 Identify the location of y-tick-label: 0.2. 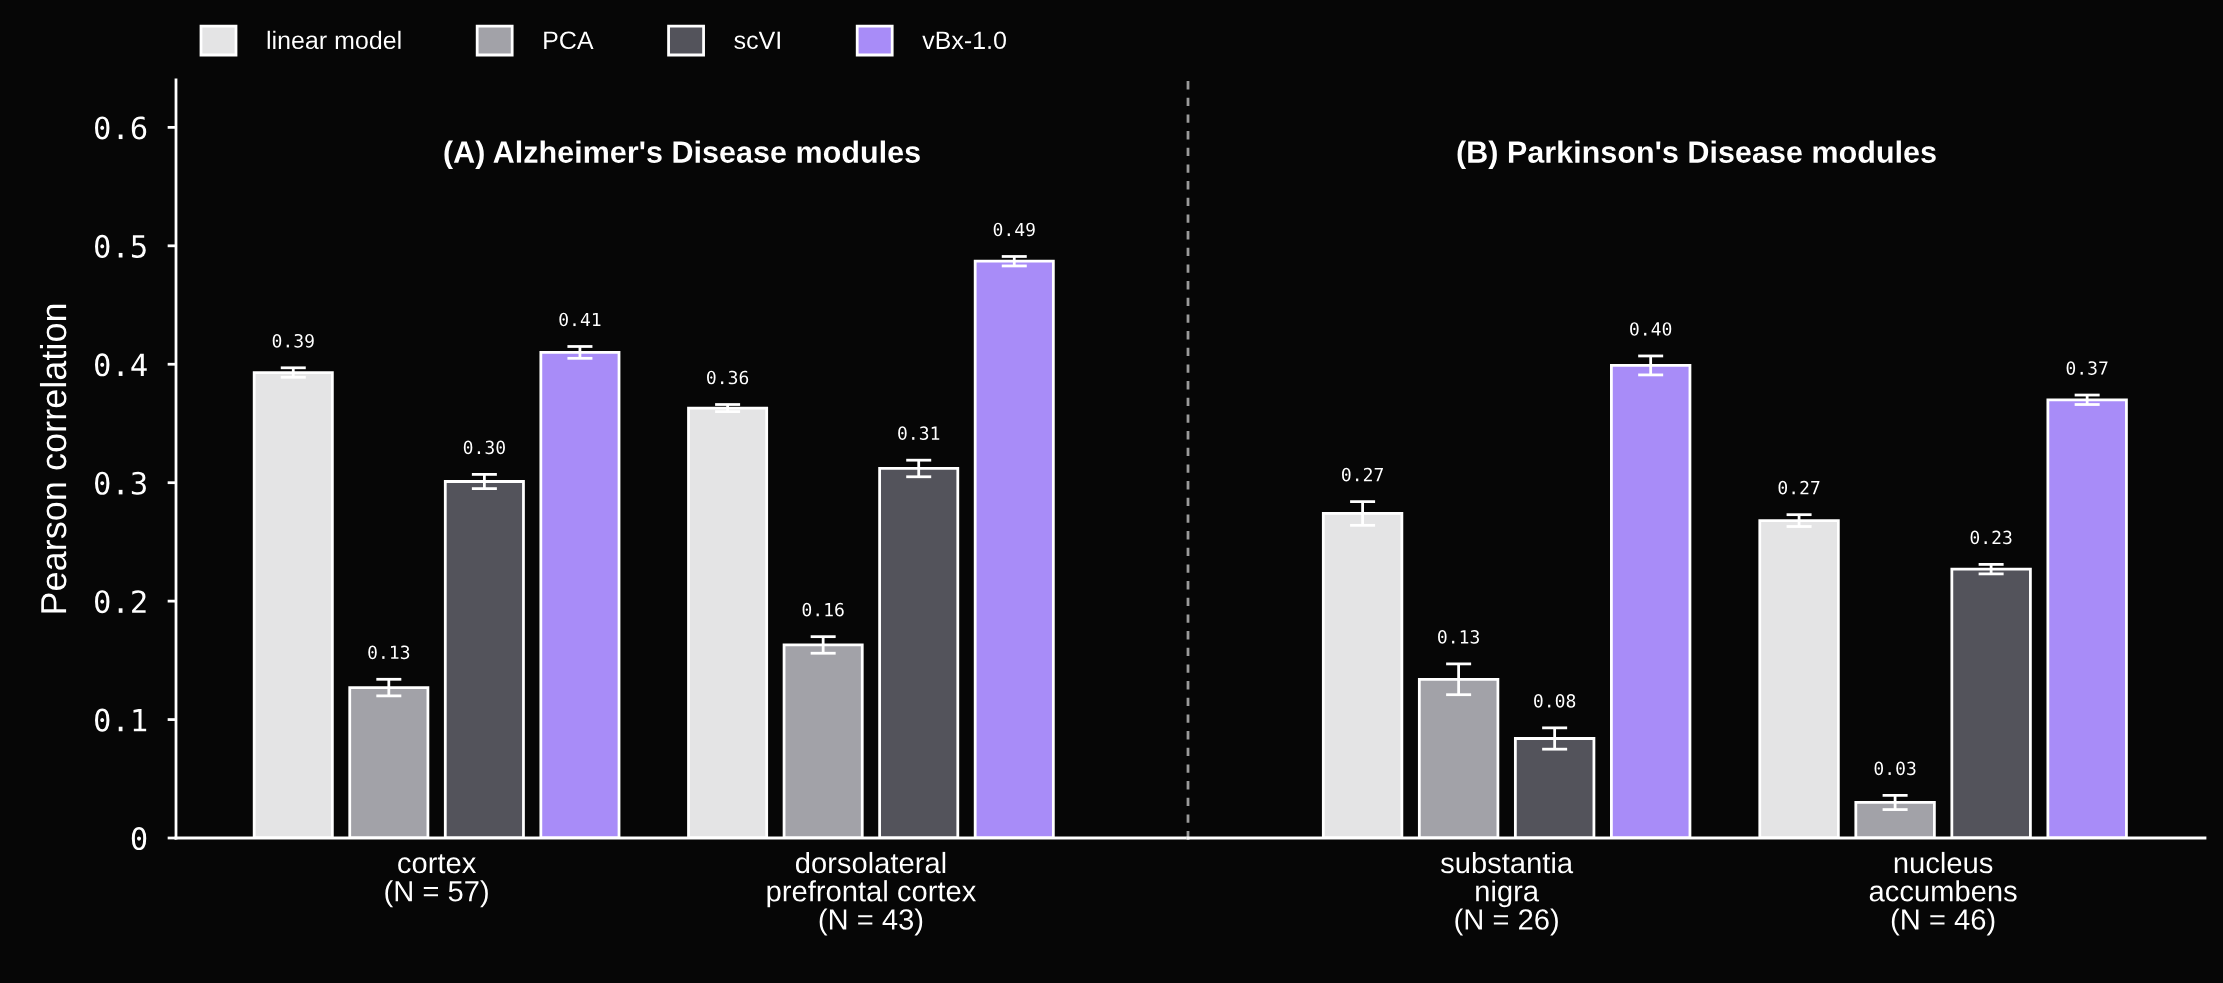
(120, 602).